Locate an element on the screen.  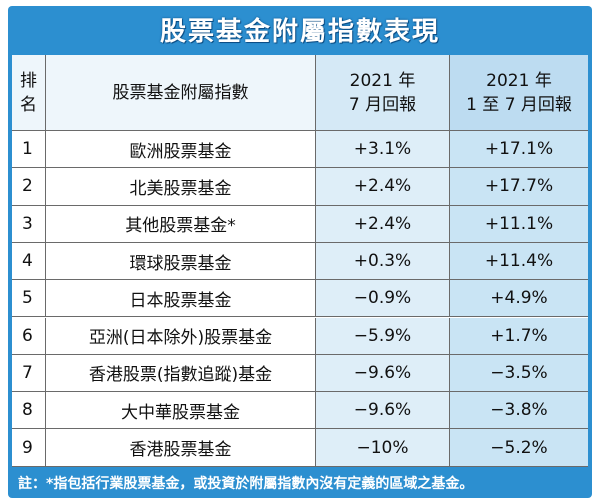
table-row: 1 歐洲股票基金 +3.1% +17.1% is located at coordinates (300, 150).